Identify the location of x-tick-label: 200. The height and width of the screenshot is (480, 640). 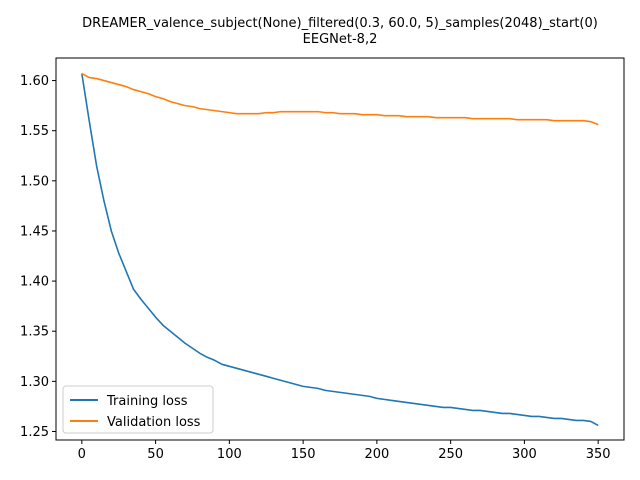
(376, 454).